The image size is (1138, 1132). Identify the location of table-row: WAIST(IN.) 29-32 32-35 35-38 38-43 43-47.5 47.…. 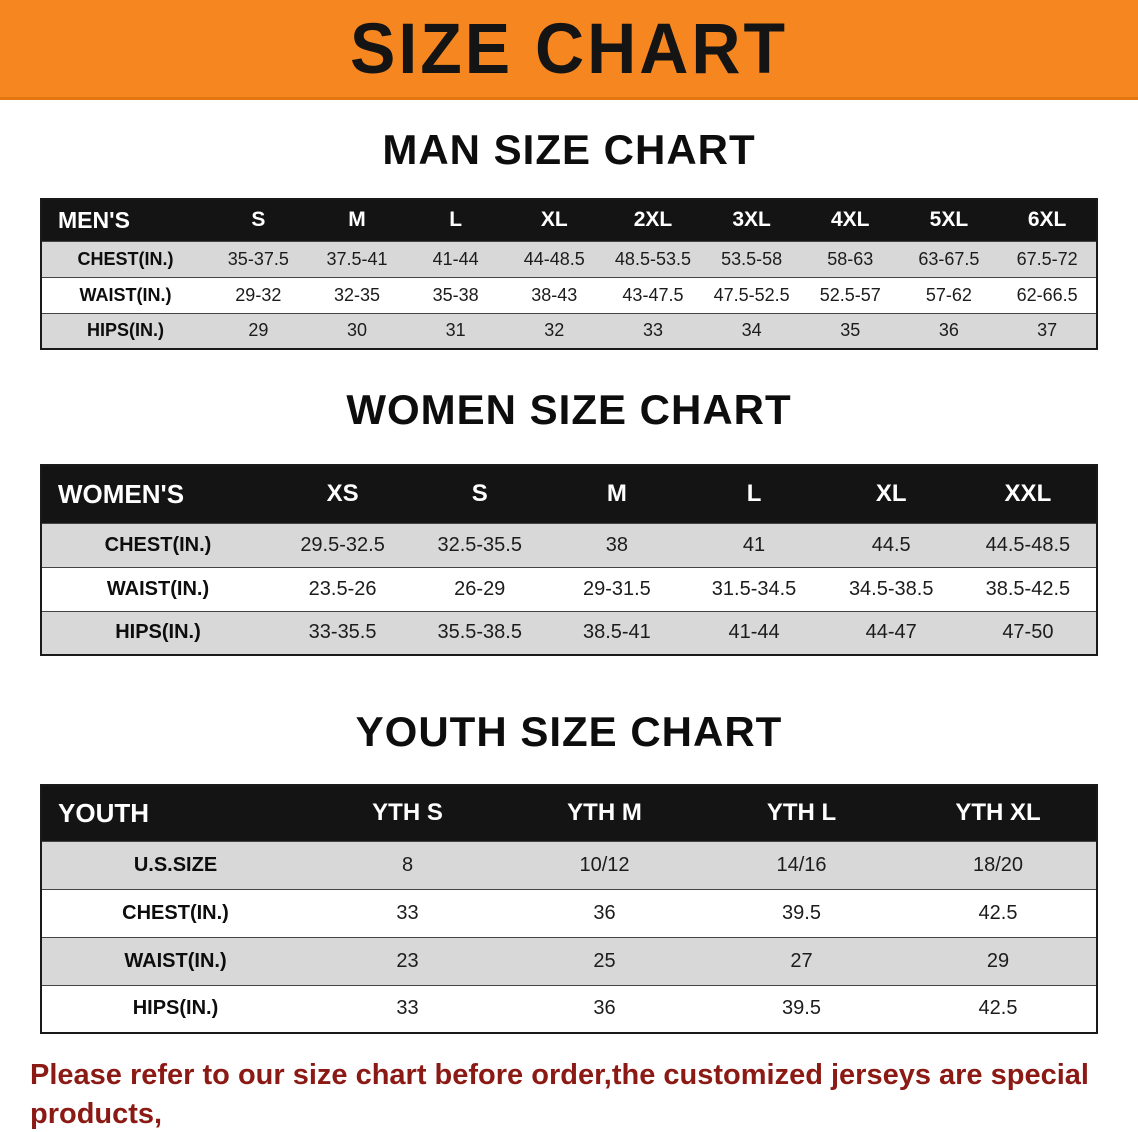
(569, 295).